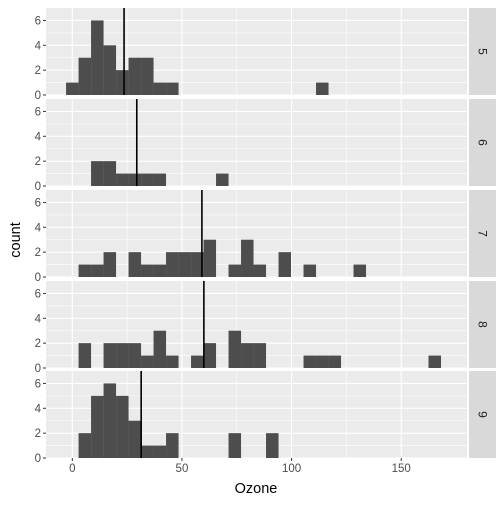 The width and height of the screenshot is (504, 509). I want to click on facet-strip-label: 8, so click(483, 324).